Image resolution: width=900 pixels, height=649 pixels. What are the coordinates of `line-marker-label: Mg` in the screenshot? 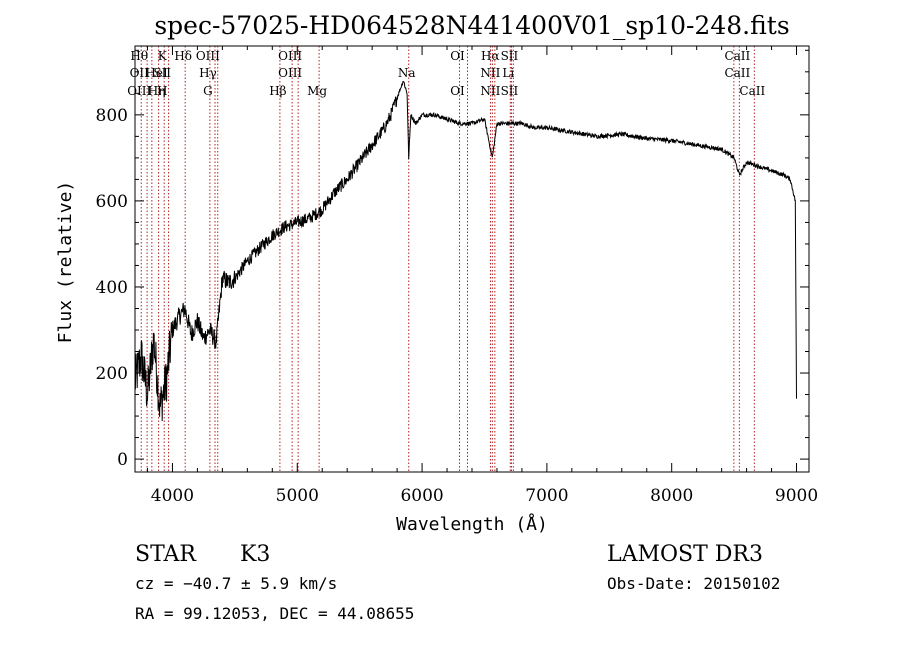 It's located at (317, 91).